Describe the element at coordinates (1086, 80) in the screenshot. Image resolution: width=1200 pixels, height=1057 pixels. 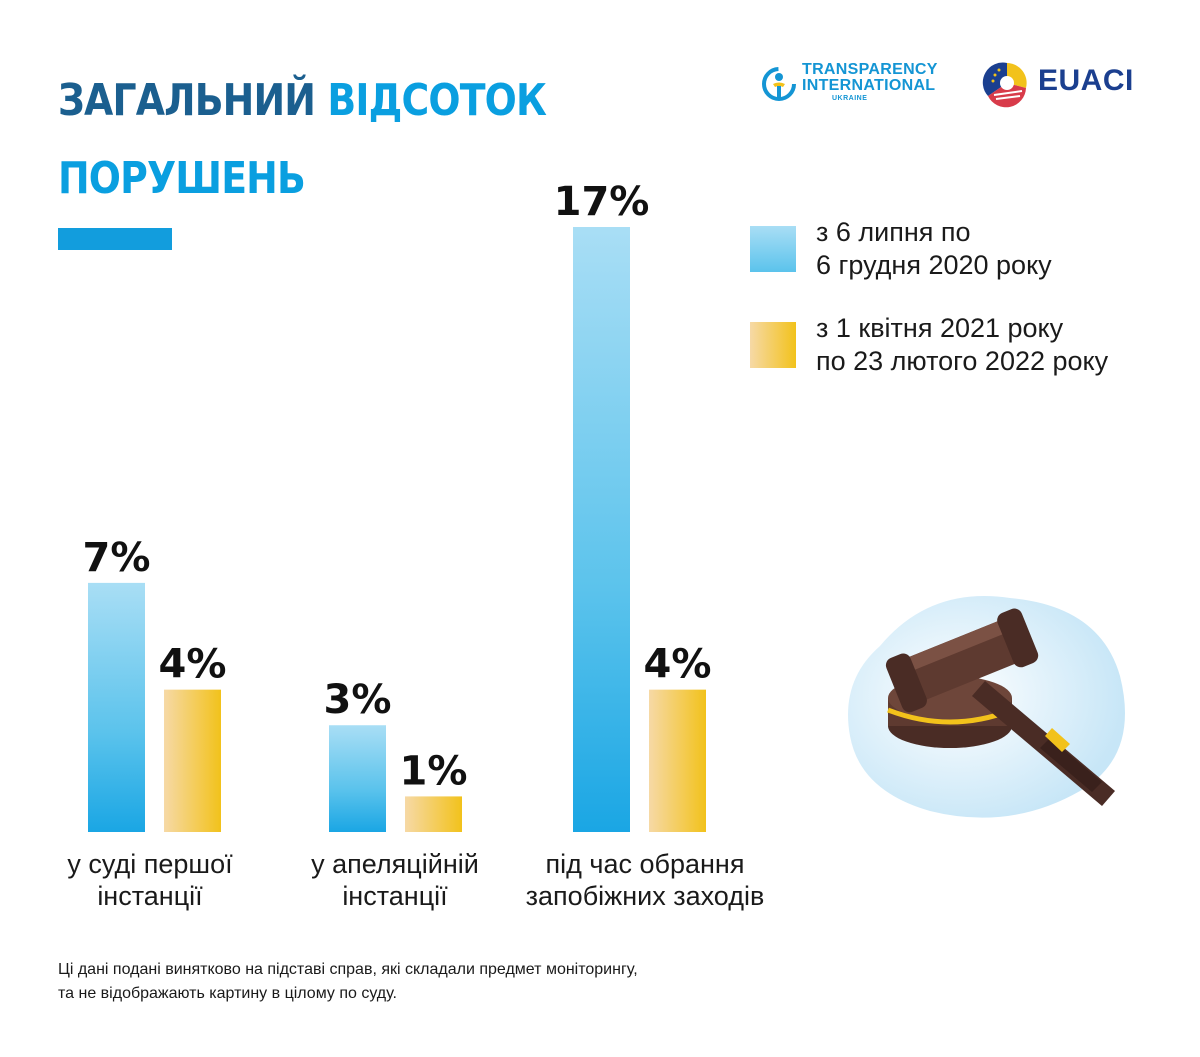
I see `euaci-logo-text: EUACI` at that location.